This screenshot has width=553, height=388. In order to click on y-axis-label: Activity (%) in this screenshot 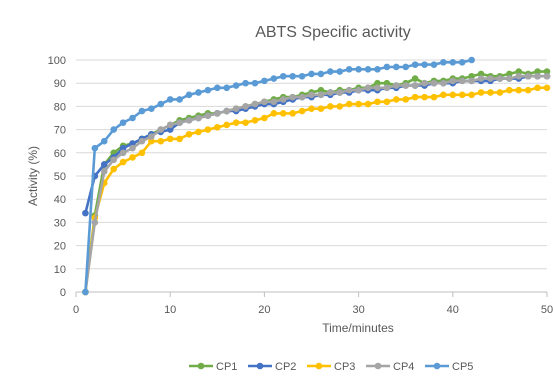, I will do `click(33, 176)`.